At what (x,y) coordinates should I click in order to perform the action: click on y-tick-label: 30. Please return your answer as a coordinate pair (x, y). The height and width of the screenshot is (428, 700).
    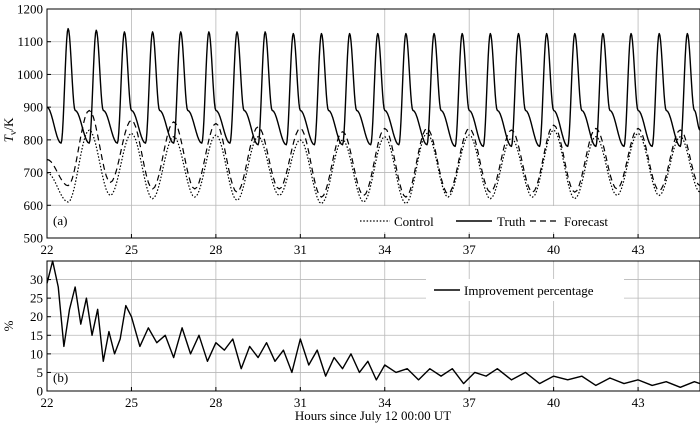
    Looking at the image, I should click on (36, 279).